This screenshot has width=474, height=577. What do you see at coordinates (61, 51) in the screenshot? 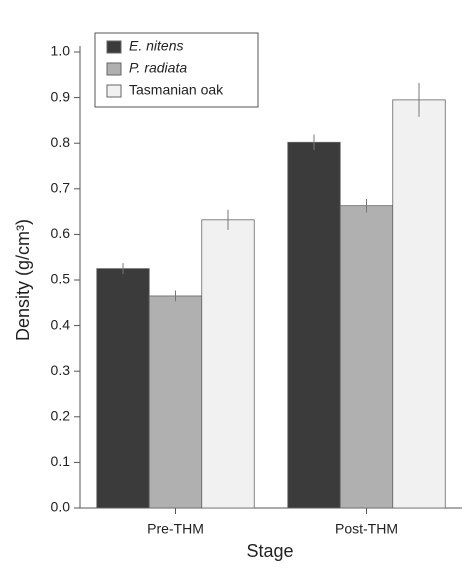
I see `y-tick-label: 1.0` at bounding box center [61, 51].